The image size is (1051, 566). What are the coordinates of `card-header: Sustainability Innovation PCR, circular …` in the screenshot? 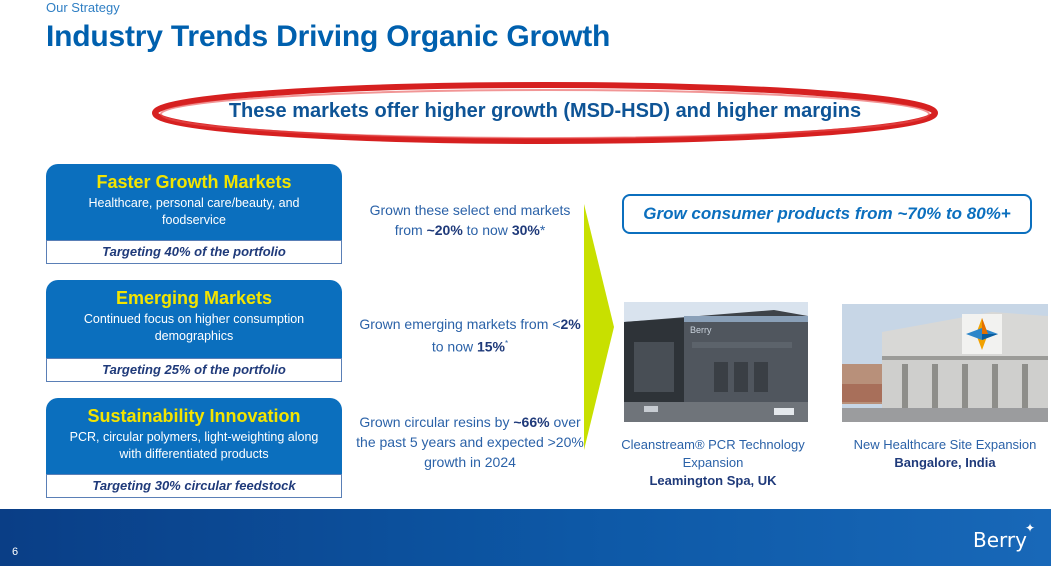 It's located at (194, 436).